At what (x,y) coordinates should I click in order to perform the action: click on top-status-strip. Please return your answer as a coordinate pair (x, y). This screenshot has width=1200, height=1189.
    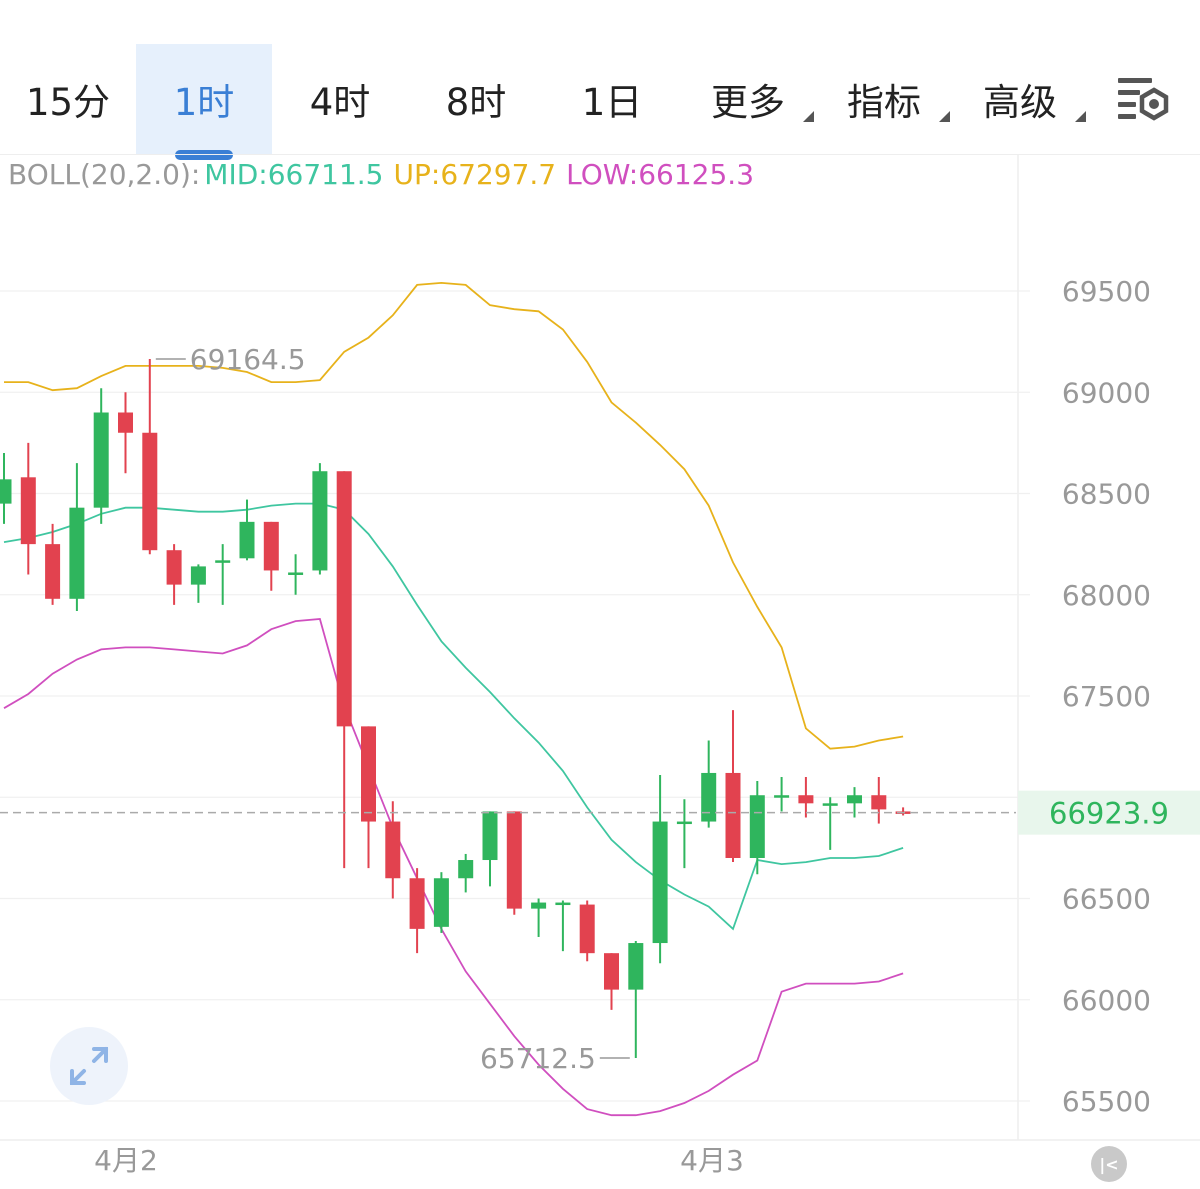
    Looking at the image, I should click on (600, 4).